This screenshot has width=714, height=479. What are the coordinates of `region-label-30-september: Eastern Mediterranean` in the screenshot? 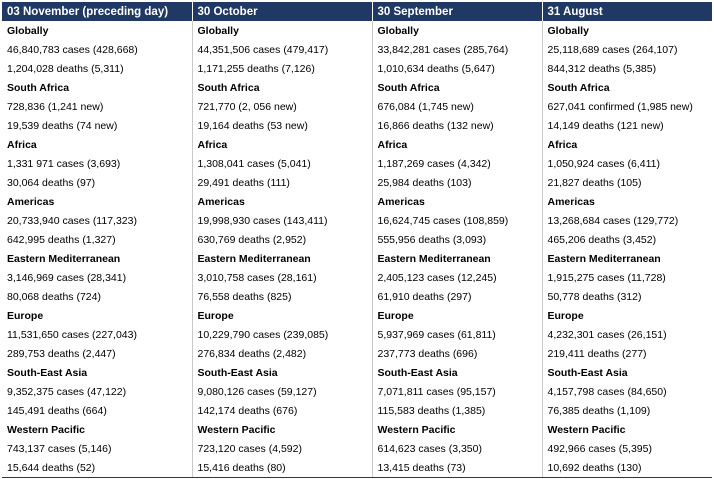 It's located at (457, 258).